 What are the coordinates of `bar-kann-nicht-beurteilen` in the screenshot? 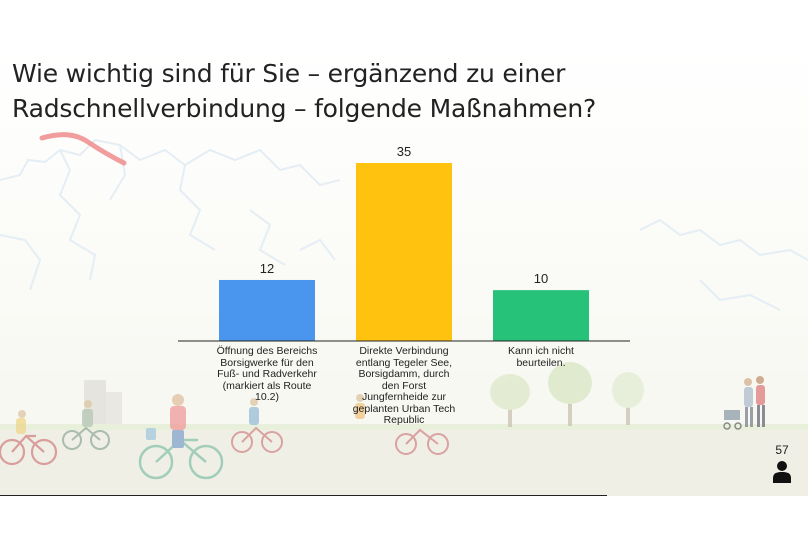 It's located at (541, 315).